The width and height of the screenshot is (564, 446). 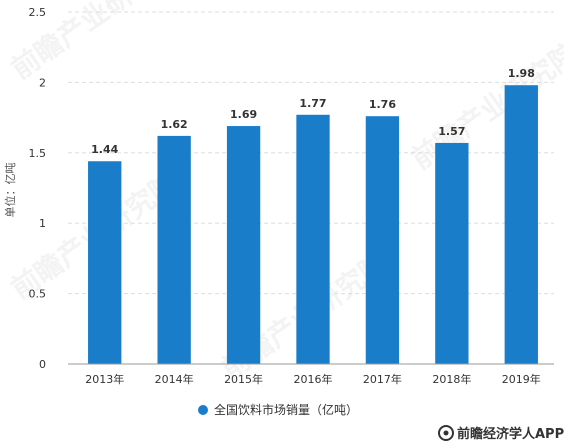 What do you see at coordinates (38, 294) in the screenshot?
I see `y-tick-label: 0.5` at bounding box center [38, 294].